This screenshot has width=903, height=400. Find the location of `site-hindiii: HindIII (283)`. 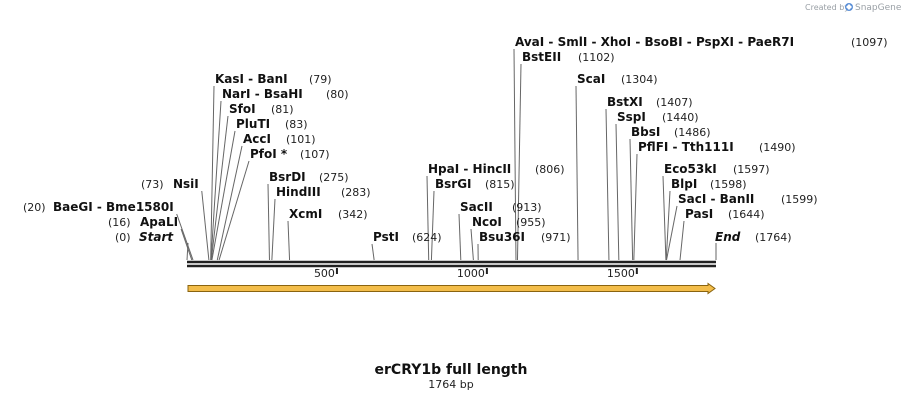

site-hindiii: HindIII (283) is located at coordinates (323, 192).